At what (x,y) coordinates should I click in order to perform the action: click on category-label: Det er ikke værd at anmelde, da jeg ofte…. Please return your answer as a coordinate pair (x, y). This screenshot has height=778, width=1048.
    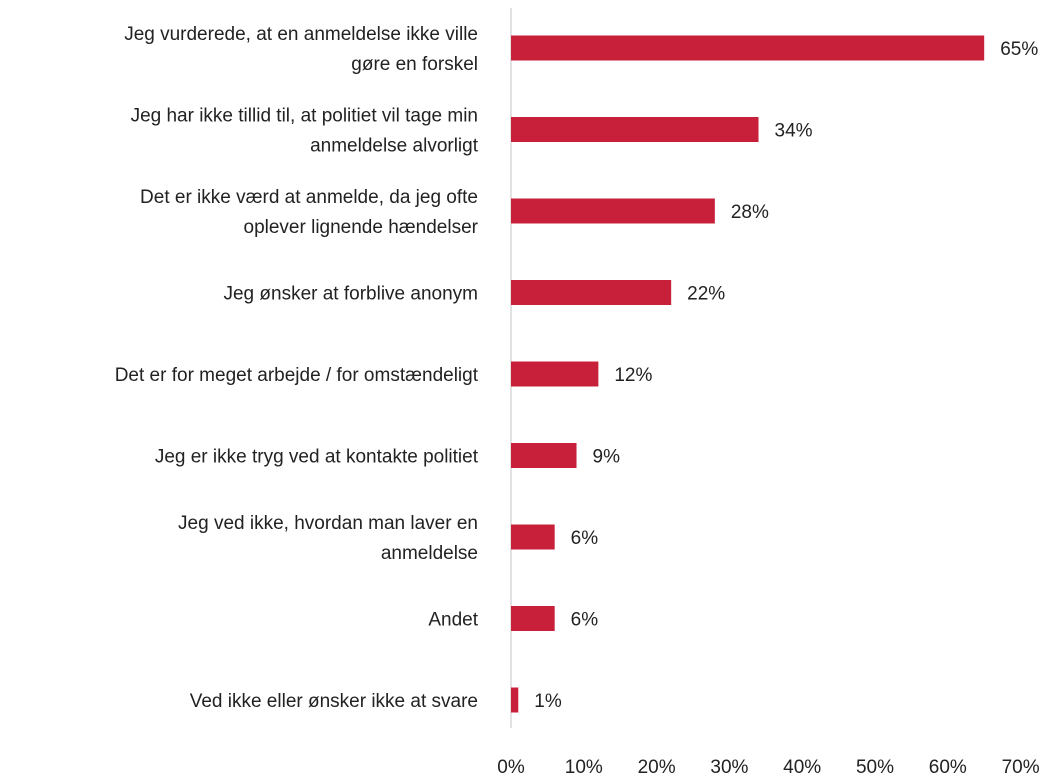
    Looking at the image, I should click on (309, 212).